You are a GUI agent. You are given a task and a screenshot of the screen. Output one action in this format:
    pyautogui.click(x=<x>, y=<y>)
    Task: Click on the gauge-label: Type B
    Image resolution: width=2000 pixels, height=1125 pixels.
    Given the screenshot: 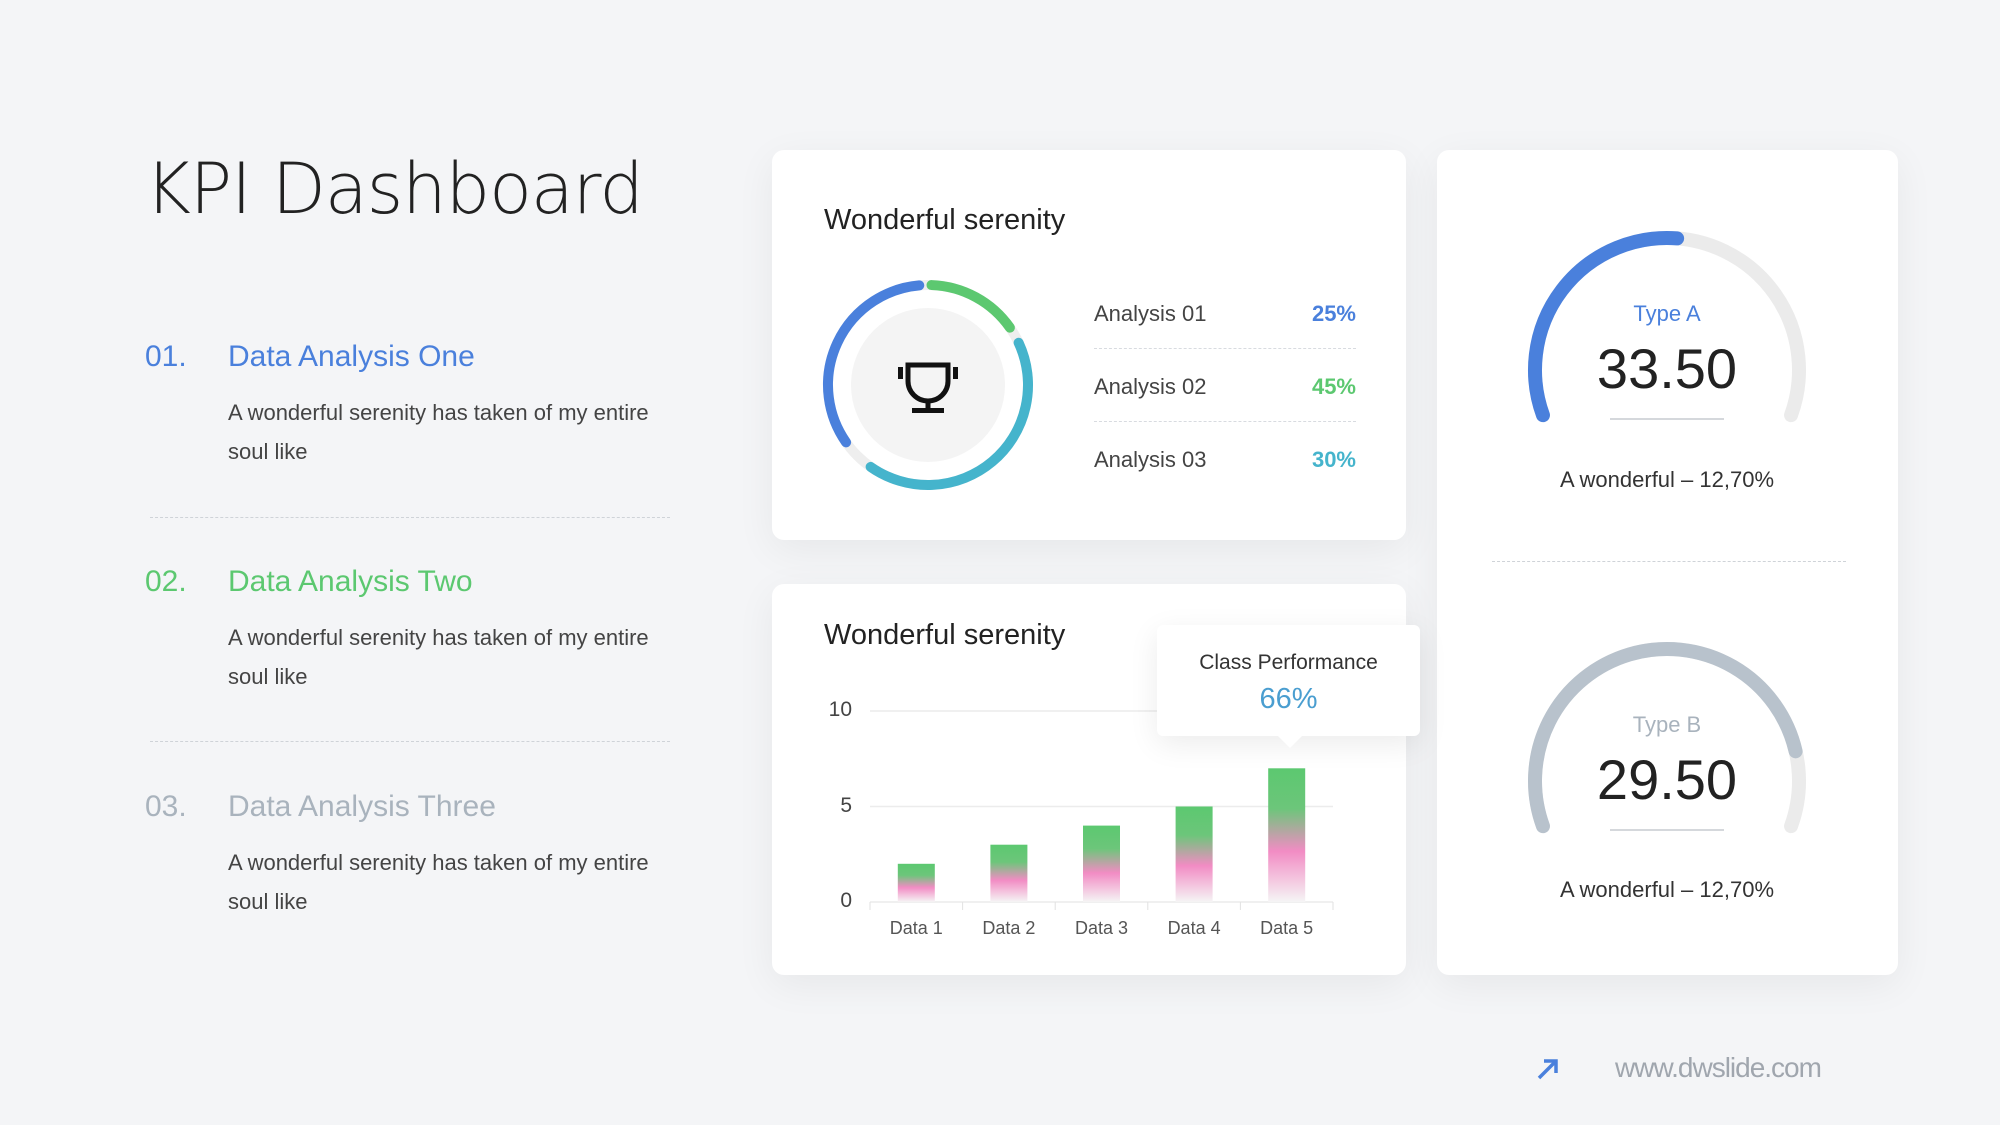 What is the action you would take?
    pyautogui.click(x=1667, y=724)
    